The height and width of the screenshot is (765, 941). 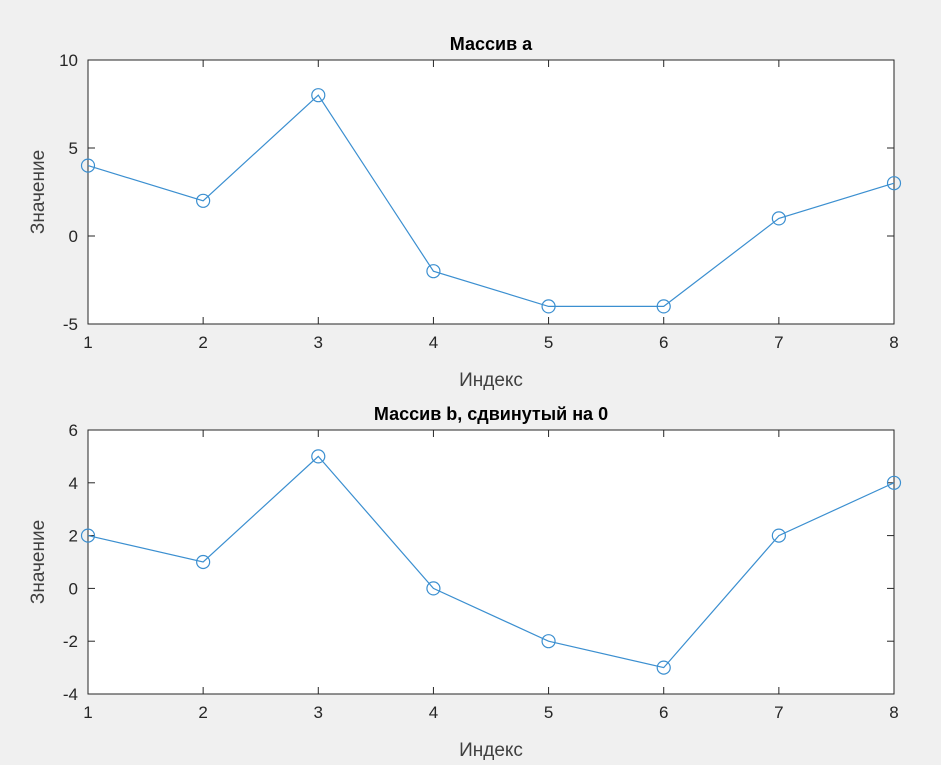 What do you see at coordinates (491, 414) in the screenshot?
I see `chart-title: Массив b, сдвинутый на 0` at bounding box center [491, 414].